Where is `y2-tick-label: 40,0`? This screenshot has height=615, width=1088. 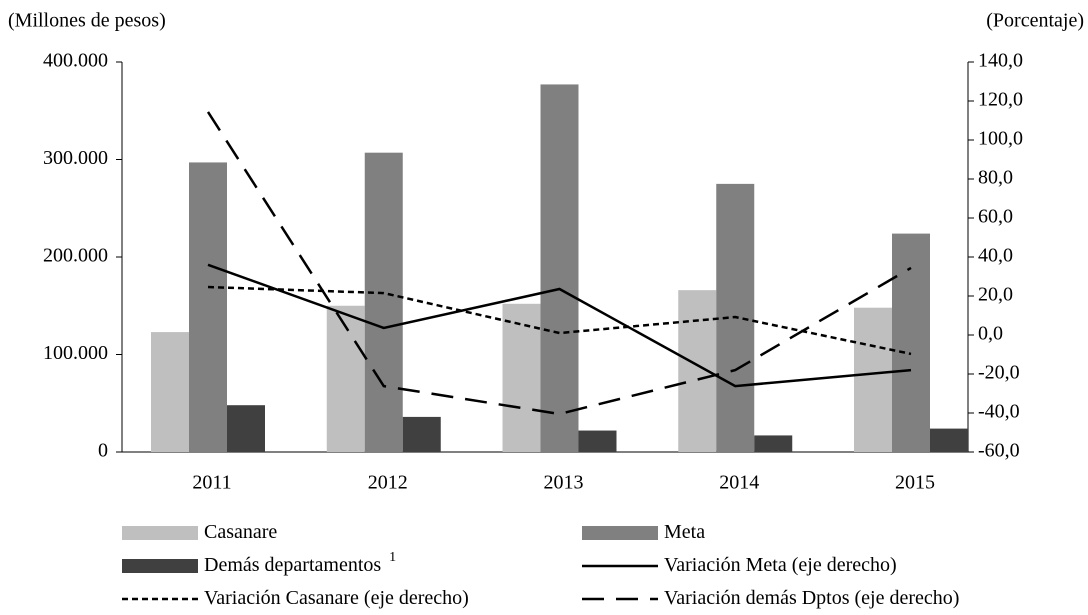
y2-tick-label: 40,0 is located at coordinates (995, 256).